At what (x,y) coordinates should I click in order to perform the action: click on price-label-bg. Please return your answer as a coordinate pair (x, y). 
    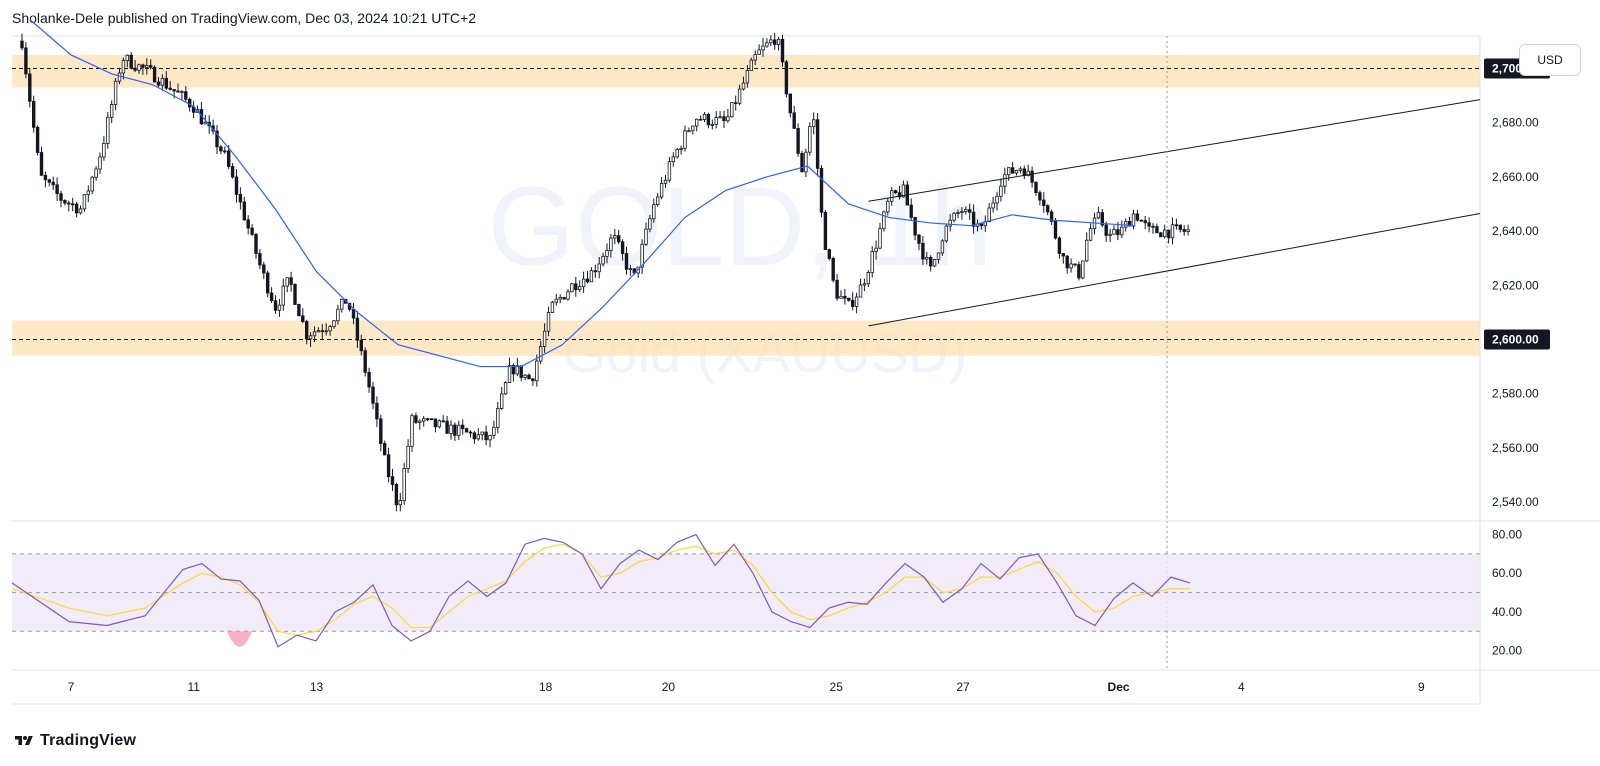
    Looking at the image, I should click on (1517, 339).